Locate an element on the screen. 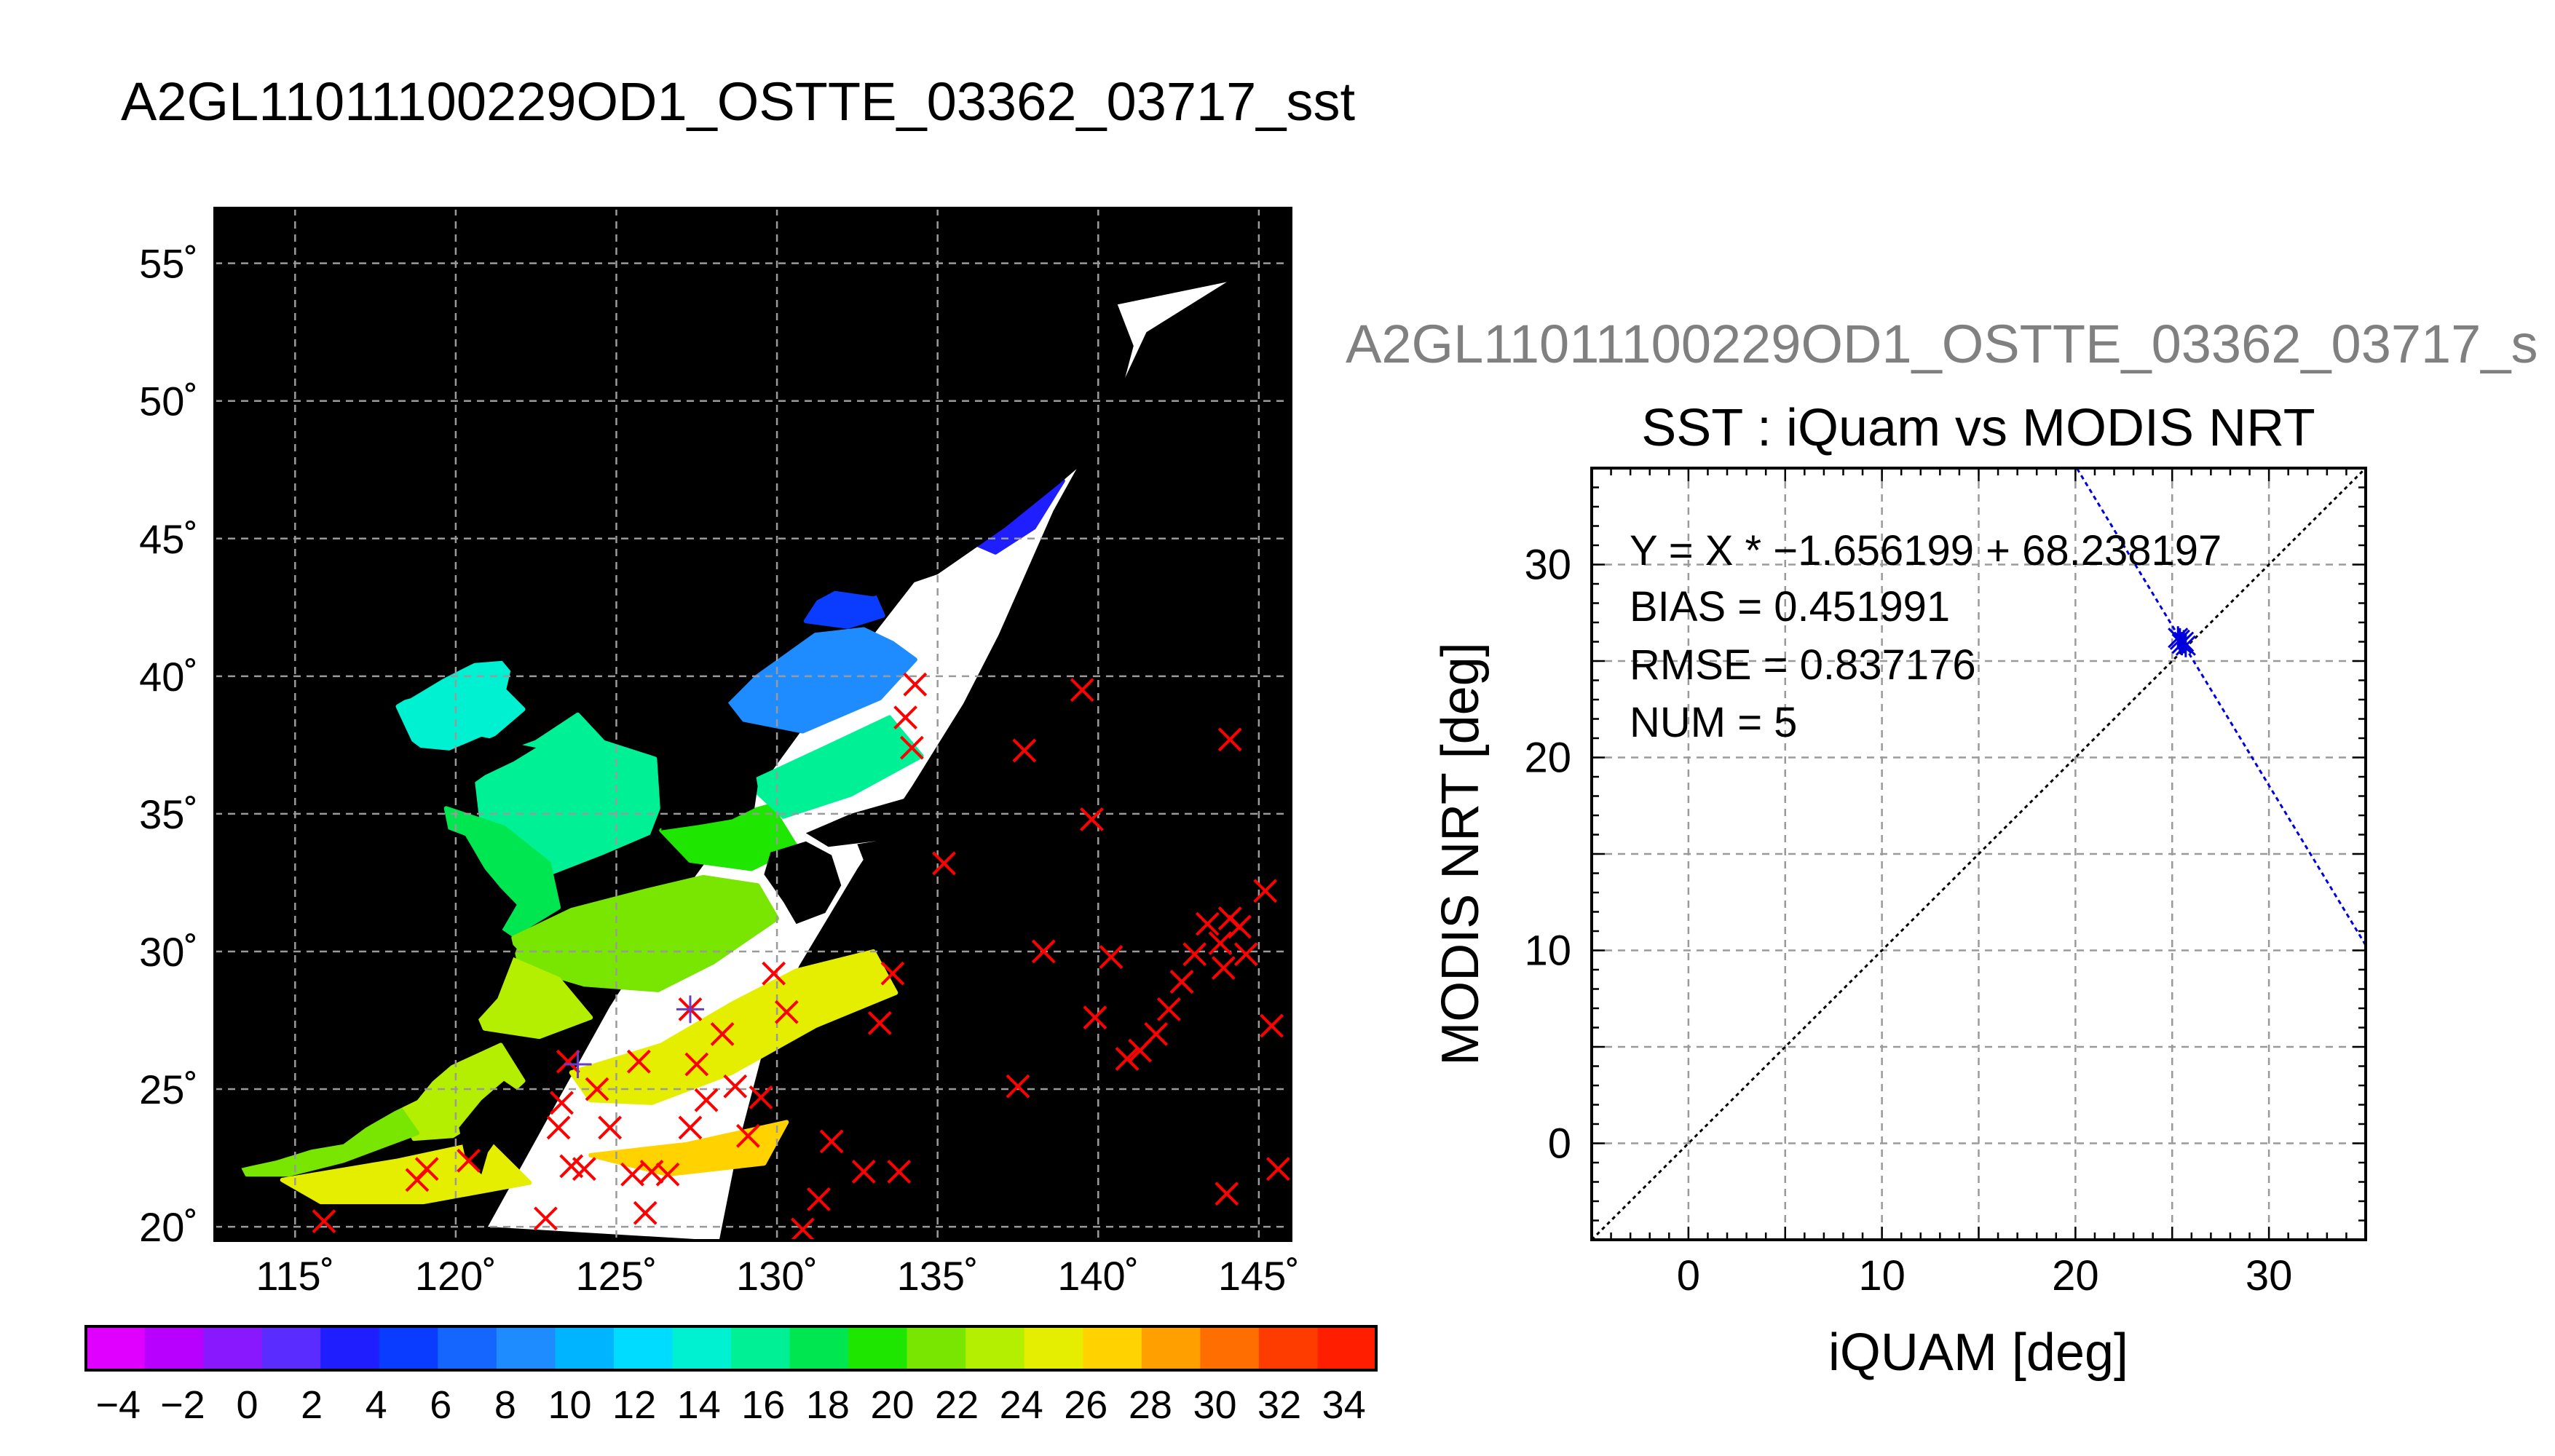  colorbar-tick-label: 8 is located at coordinates (505, 1405).